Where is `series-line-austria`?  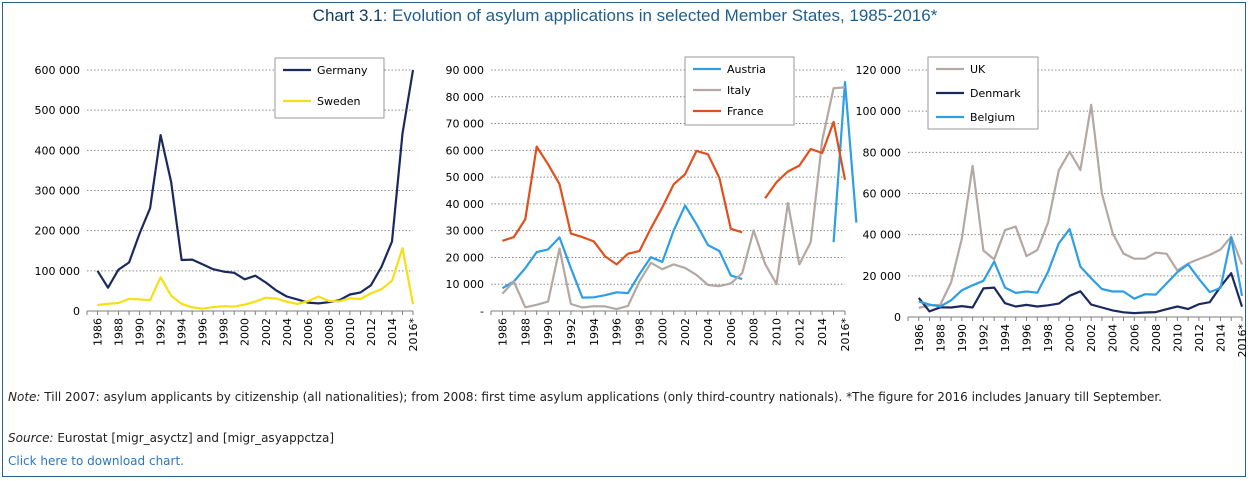
series-line-austria is located at coordinates (679, 190).